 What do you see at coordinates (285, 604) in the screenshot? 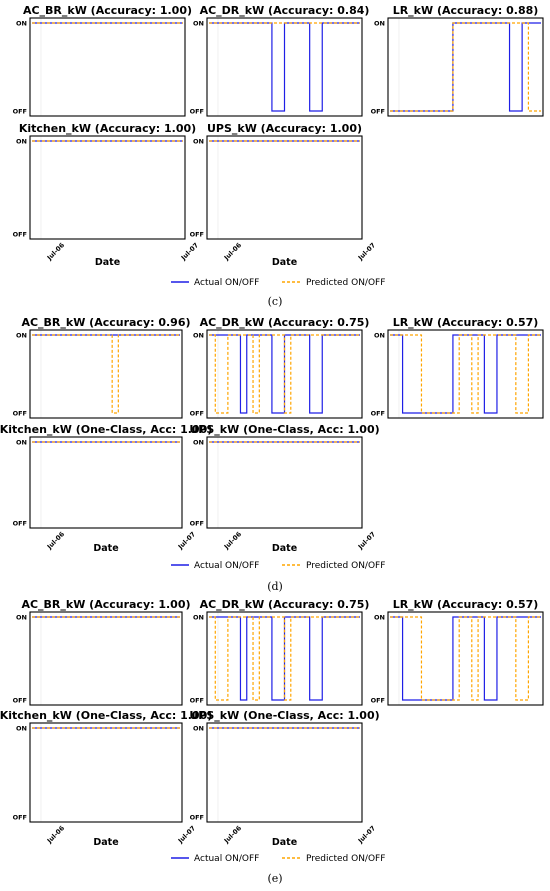
I see `panel-title: AC_DR_kW (Accuracy: 0.75)` at bounding box center [285, 604].